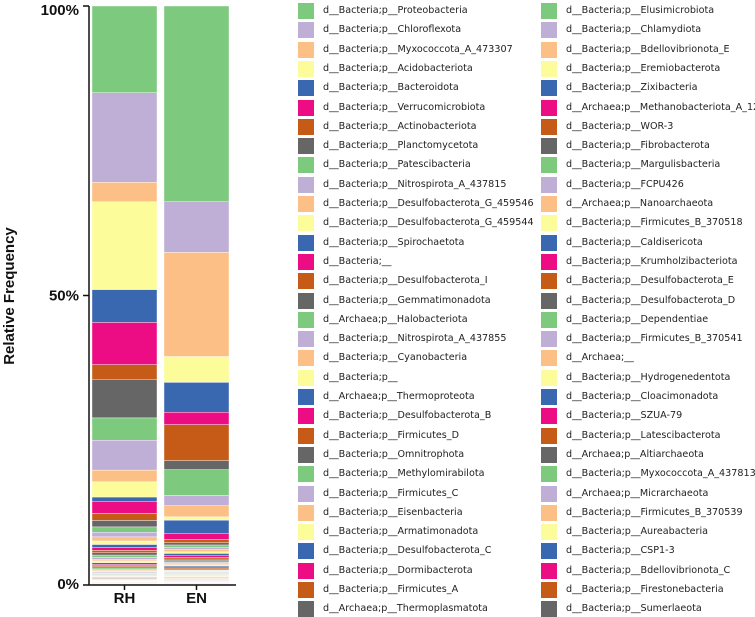  I want to click on legend-label: d__Archaea;p__Thermoproteota, so click(399, 397).